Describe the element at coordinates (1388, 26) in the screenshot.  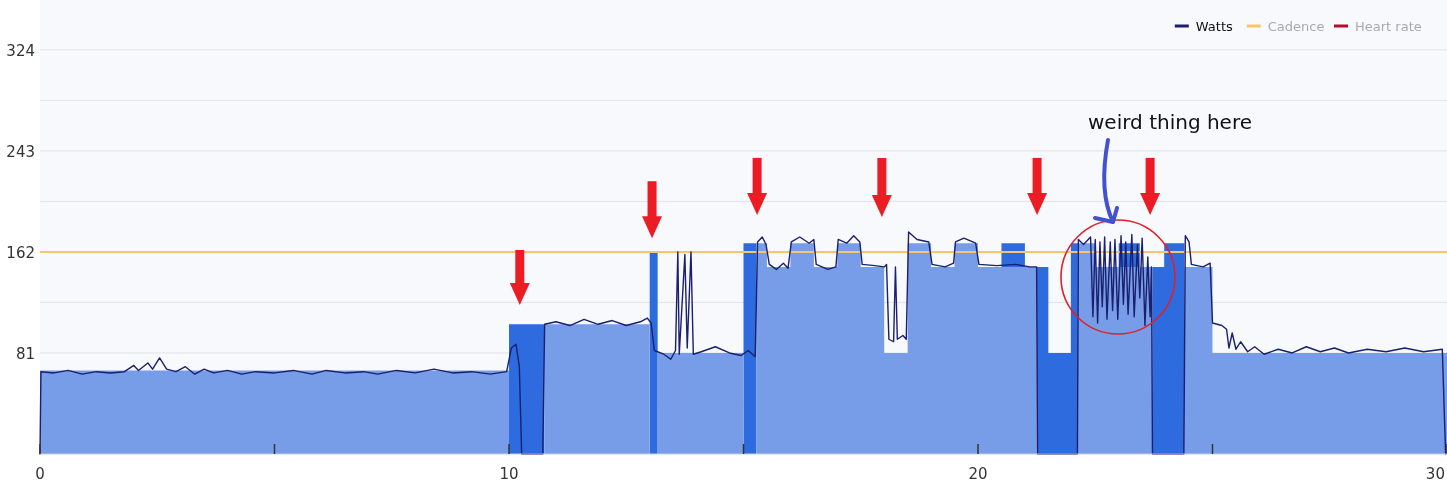
I see `legend-label: Heart rate` at that location.